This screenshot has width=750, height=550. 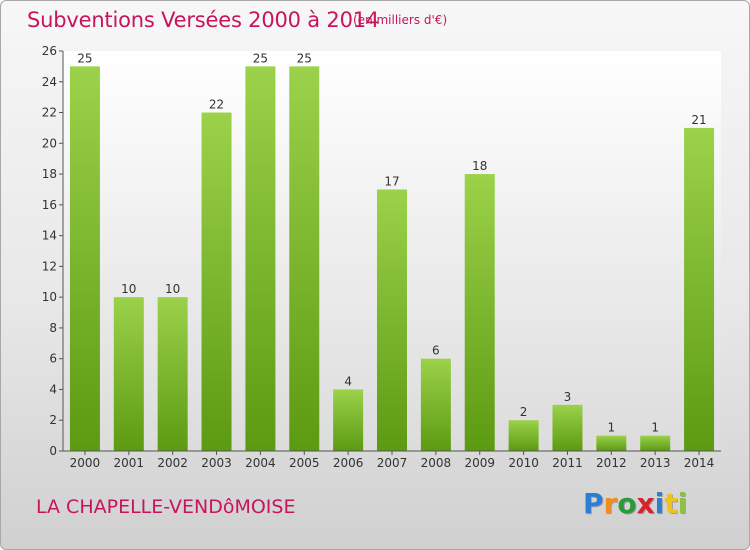 I want to click on x-tick-label: 2002, so click(x=172, y=463).